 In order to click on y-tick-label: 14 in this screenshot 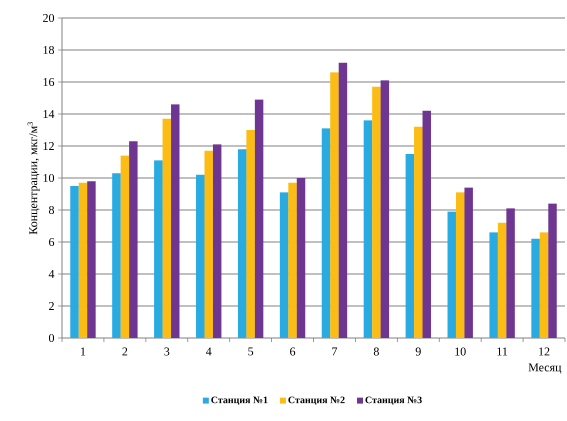, I will do `click(49, 114)`.